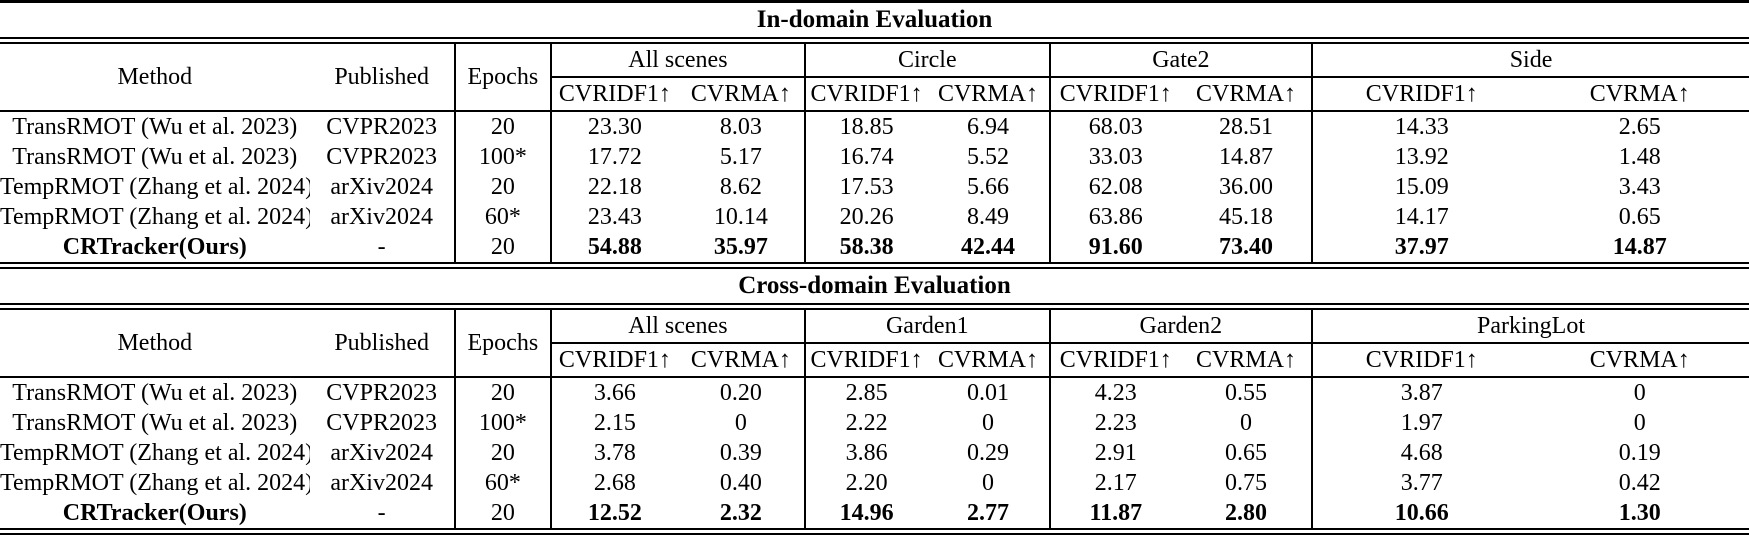 The width and height of the screenshot is (1749, 537). I want to click on metric-value-cell: 5.17, so click(740, 156).